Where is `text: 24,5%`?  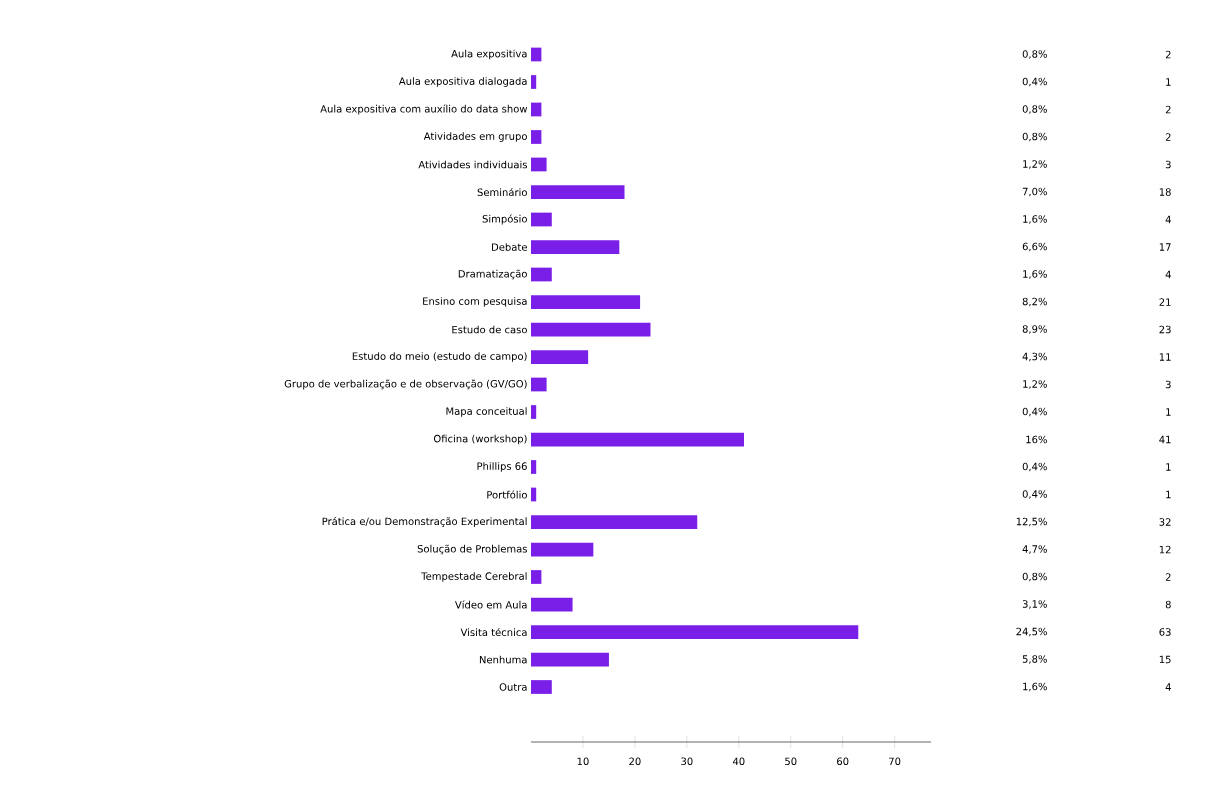
text: 24,5% is located at coordinates (1031, 632).